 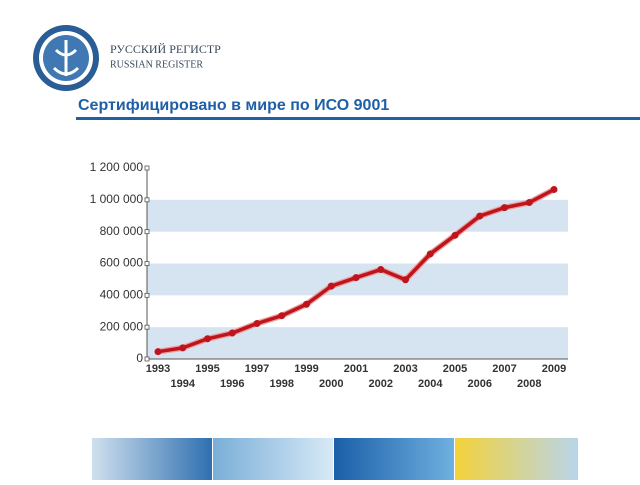 I want to click on title-rule, so click(x=358, y=118).